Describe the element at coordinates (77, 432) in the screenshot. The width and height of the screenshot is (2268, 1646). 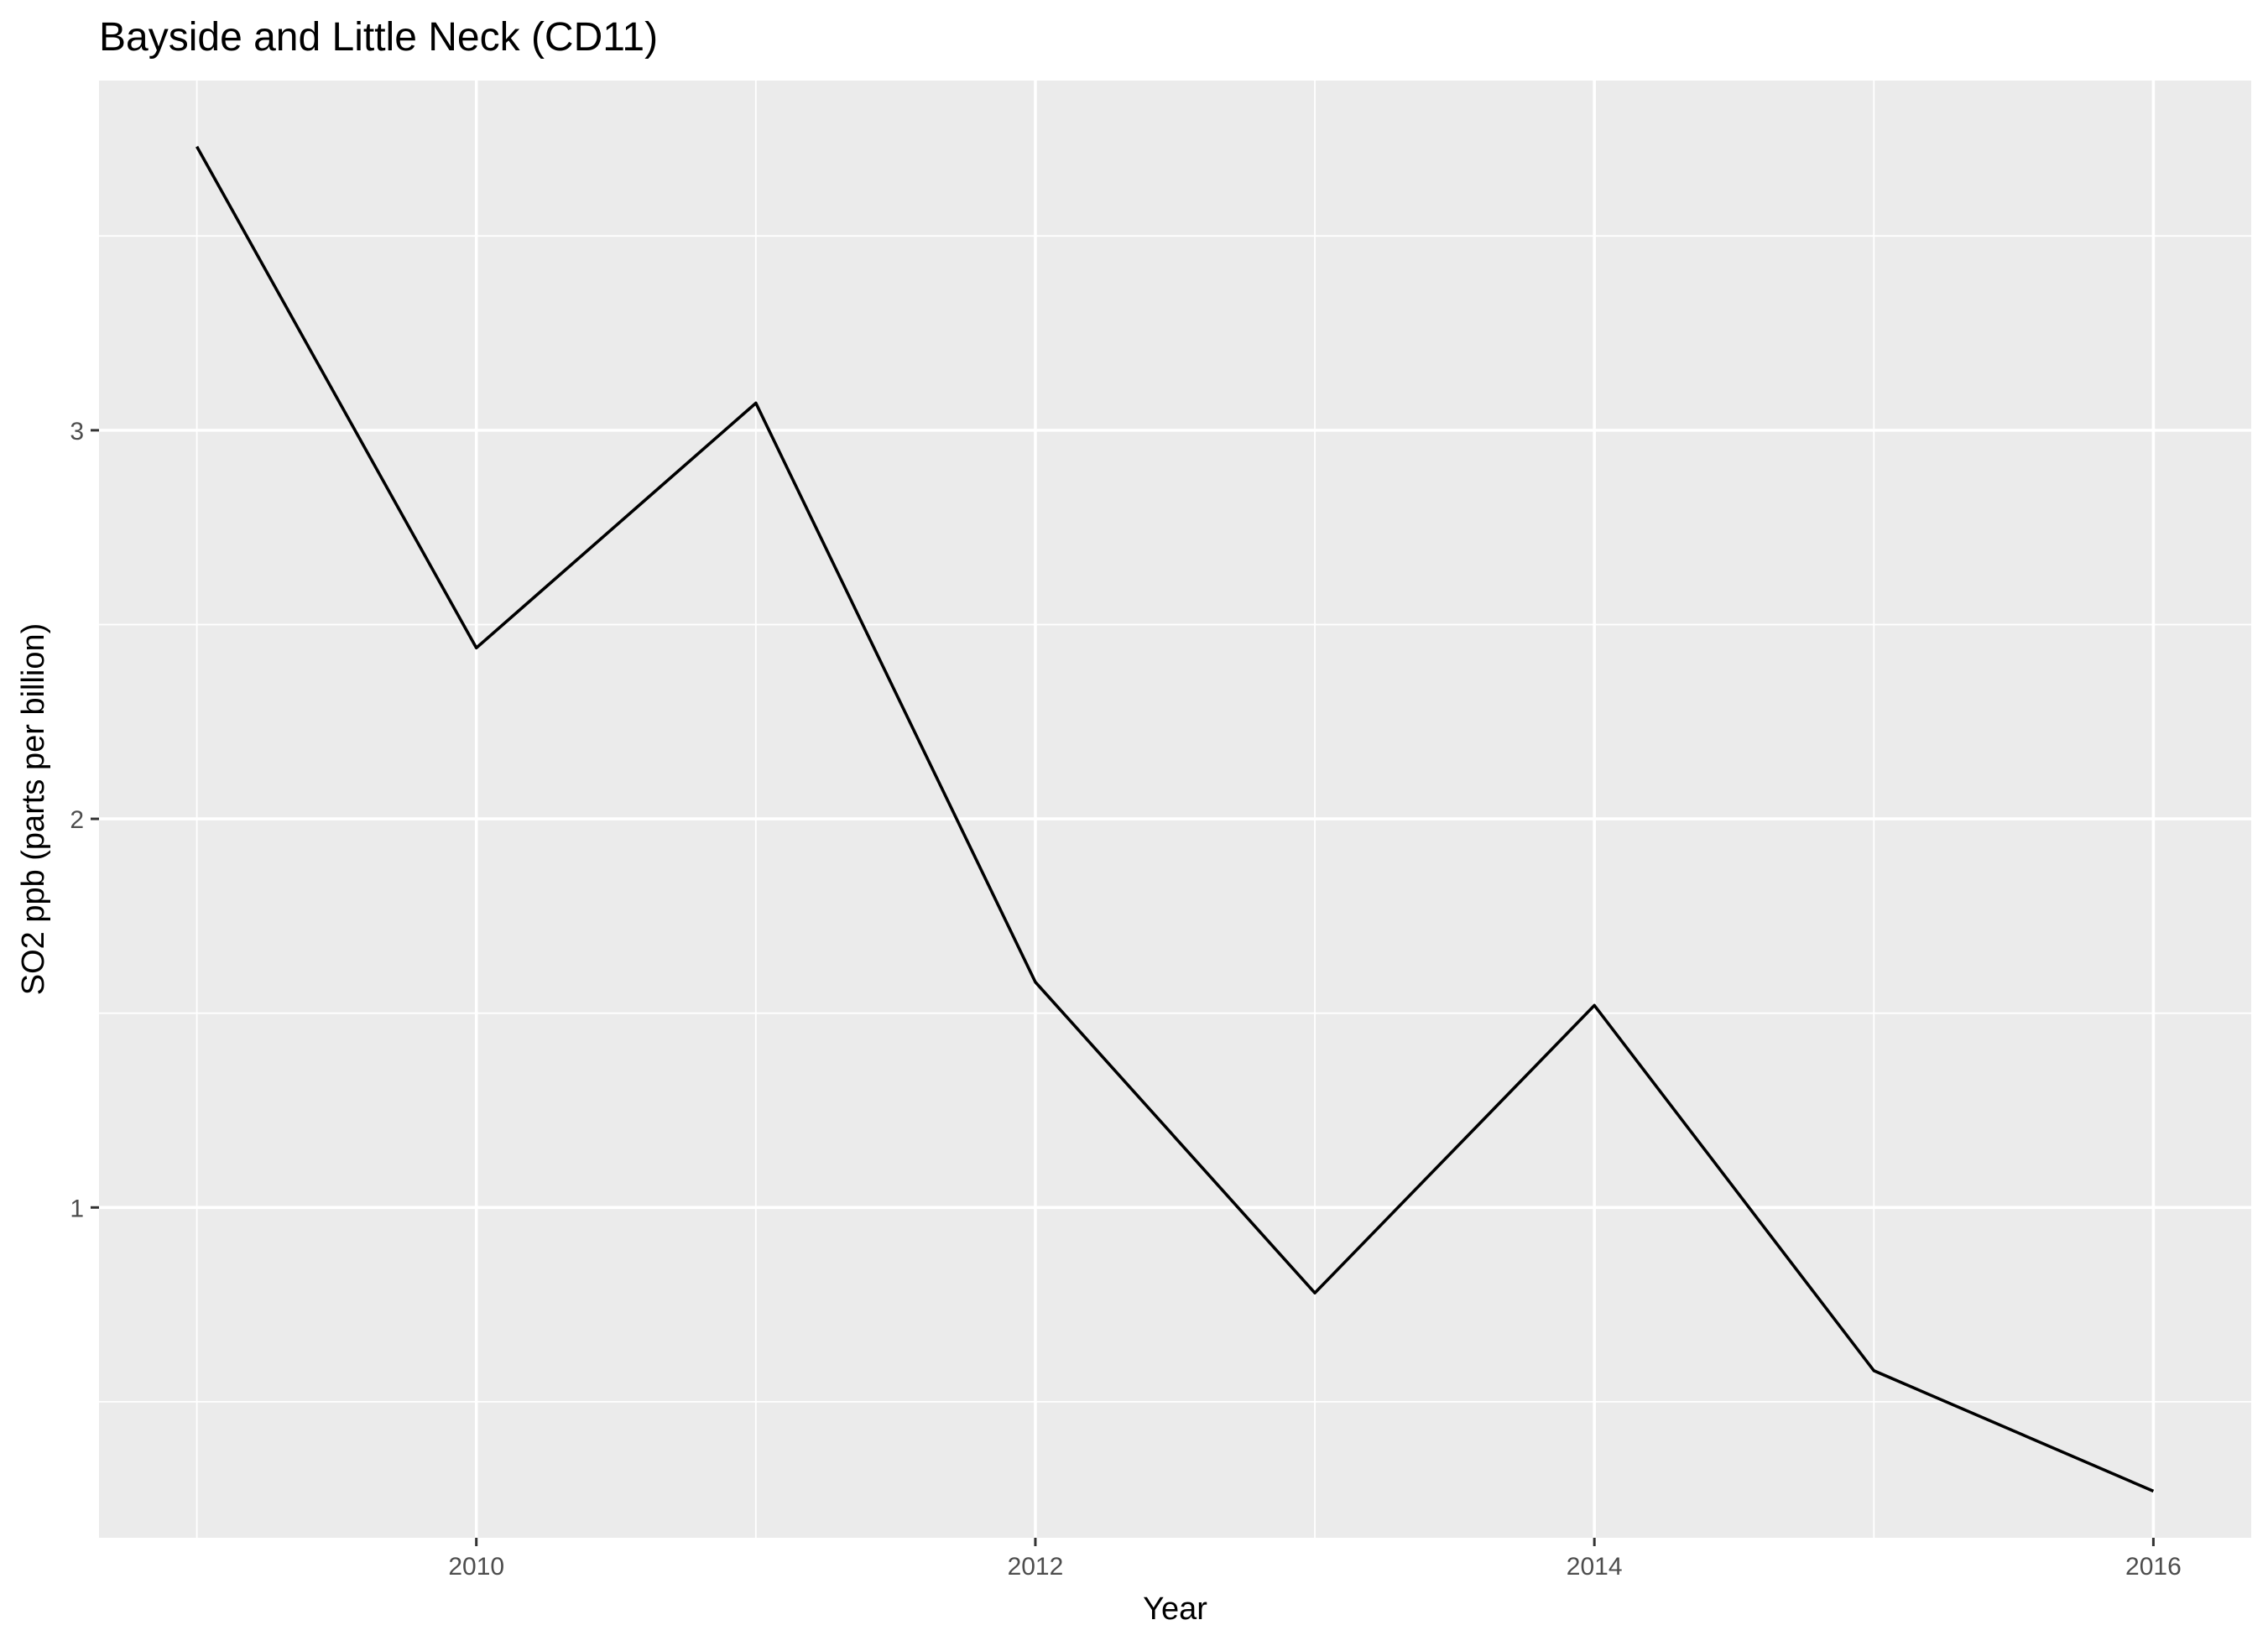
I see `y-tick-label: 3` at that location.